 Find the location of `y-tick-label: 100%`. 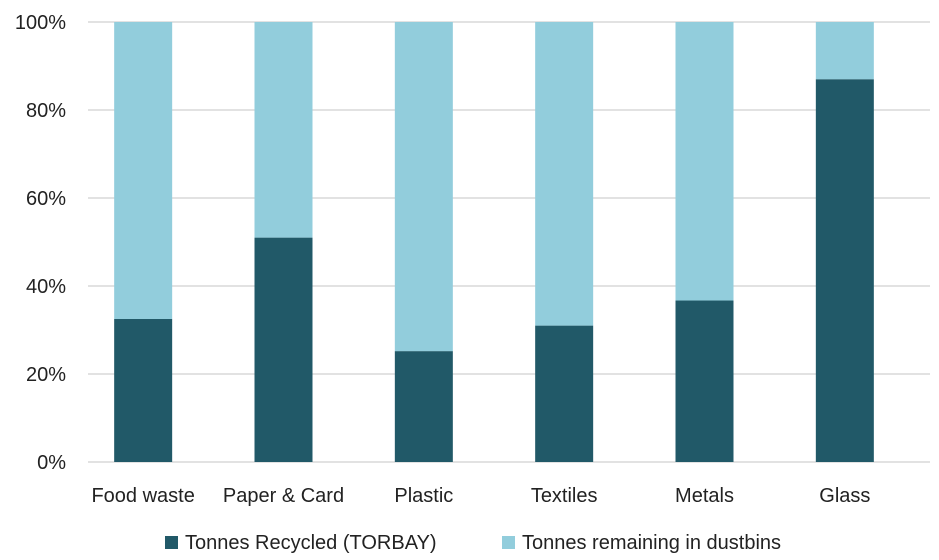

y-tick-label: 100% is located at coordinates (40, 23).